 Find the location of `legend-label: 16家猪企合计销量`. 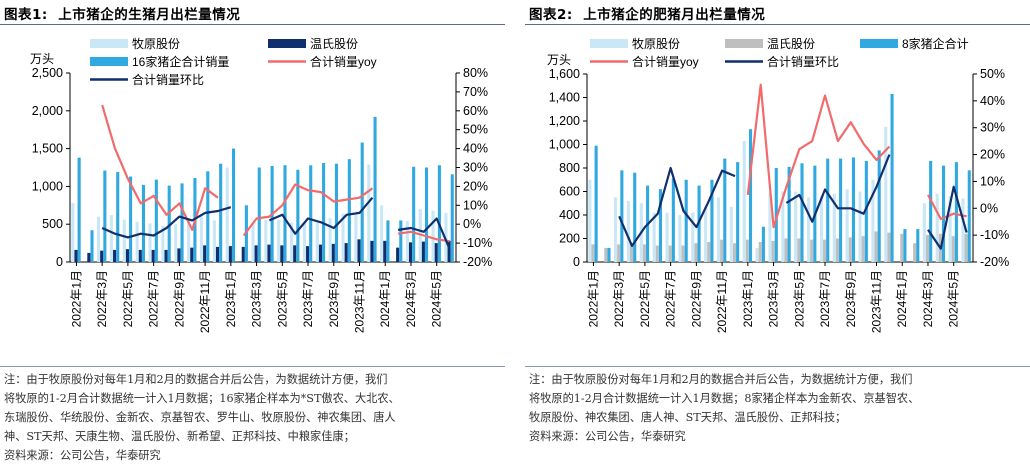

legend-label: 16家猪企合计销量 is located at coordinates (180, 61).